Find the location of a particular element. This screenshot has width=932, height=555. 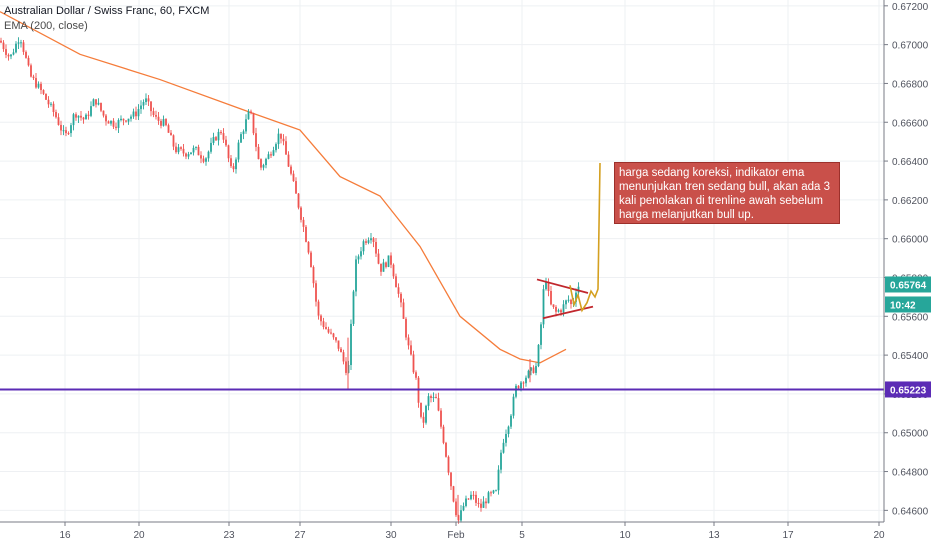

indicator-label: EMA (200, close) is located at coordinates (46, 26).